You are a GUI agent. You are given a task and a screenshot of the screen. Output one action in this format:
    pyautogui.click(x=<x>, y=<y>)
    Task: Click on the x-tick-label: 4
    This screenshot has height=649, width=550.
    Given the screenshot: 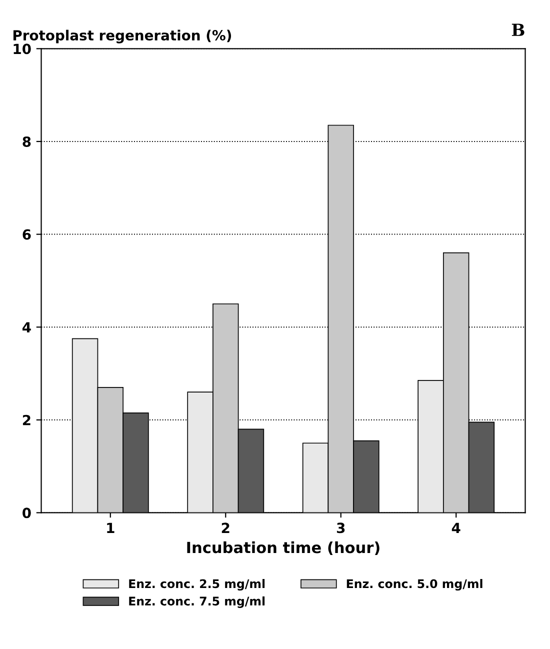 What is the action you would take?
    pyautogui.click(x=456, y=527)
    